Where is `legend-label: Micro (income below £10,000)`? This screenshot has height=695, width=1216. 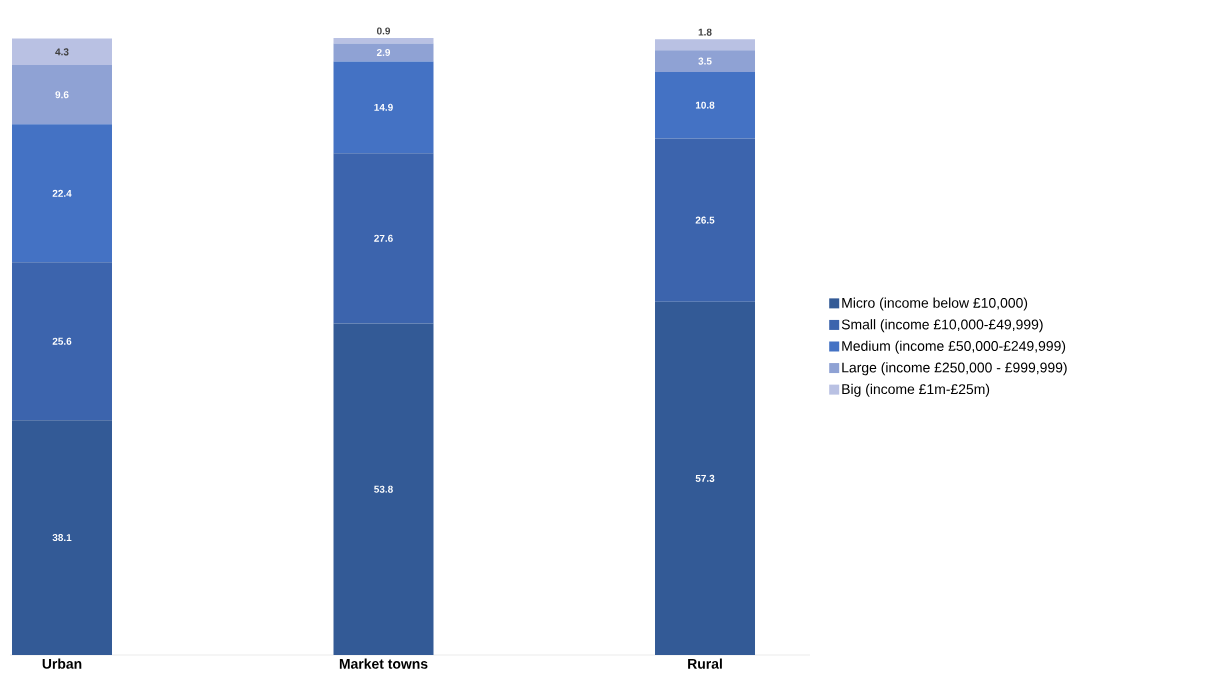
legend-label: Micro (income below £10,000) is located at coordinates (935, 304).